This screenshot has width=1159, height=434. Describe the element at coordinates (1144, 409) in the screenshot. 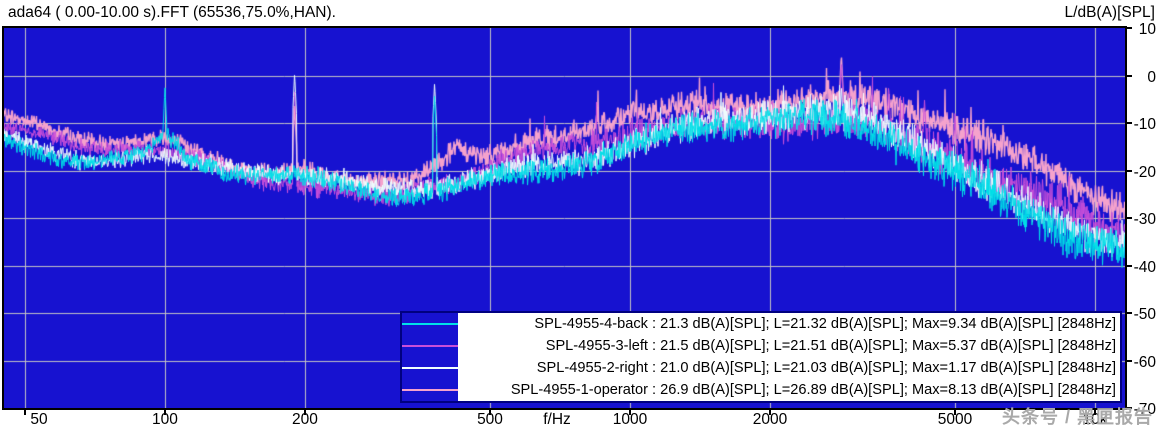

I see `y-tick-label: -70` at that location.